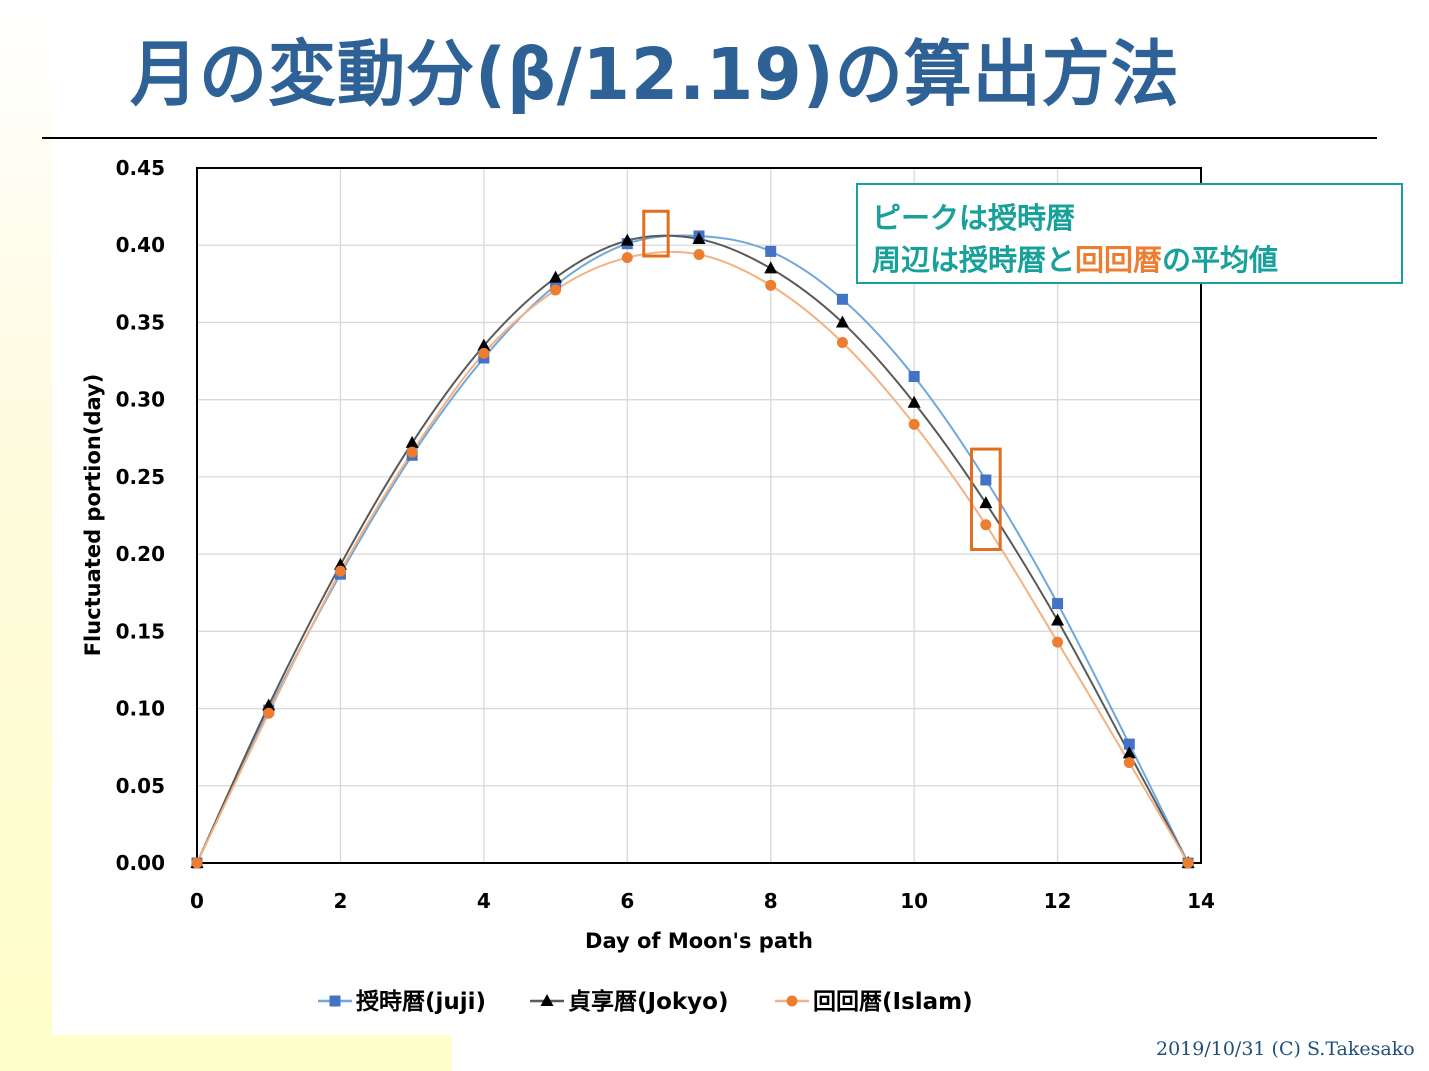 The image size is (1429, 1071). What do you see at coordinates (93, 515) in the screenshot?
I see `y-axis-title: Fluctuated portion(day)` at bounding box center [93, 515].